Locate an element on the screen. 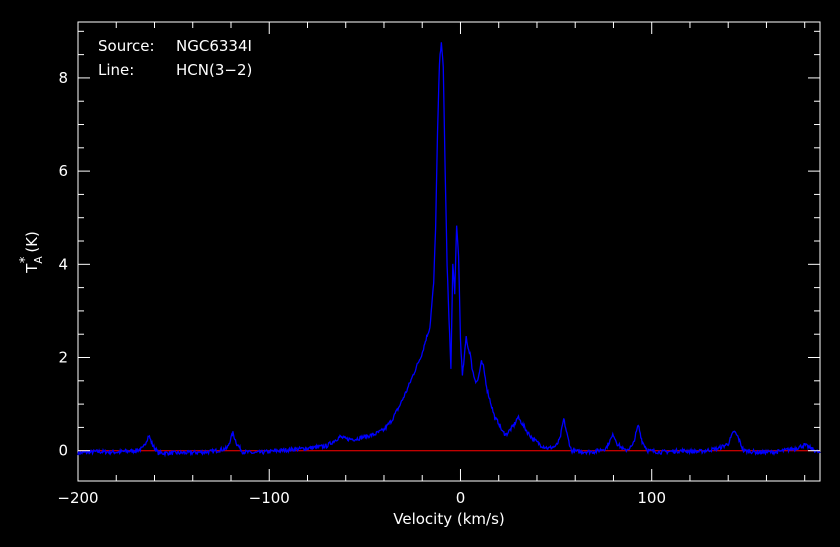  y-tick-label: 8 is located at coordinates (63, 78).